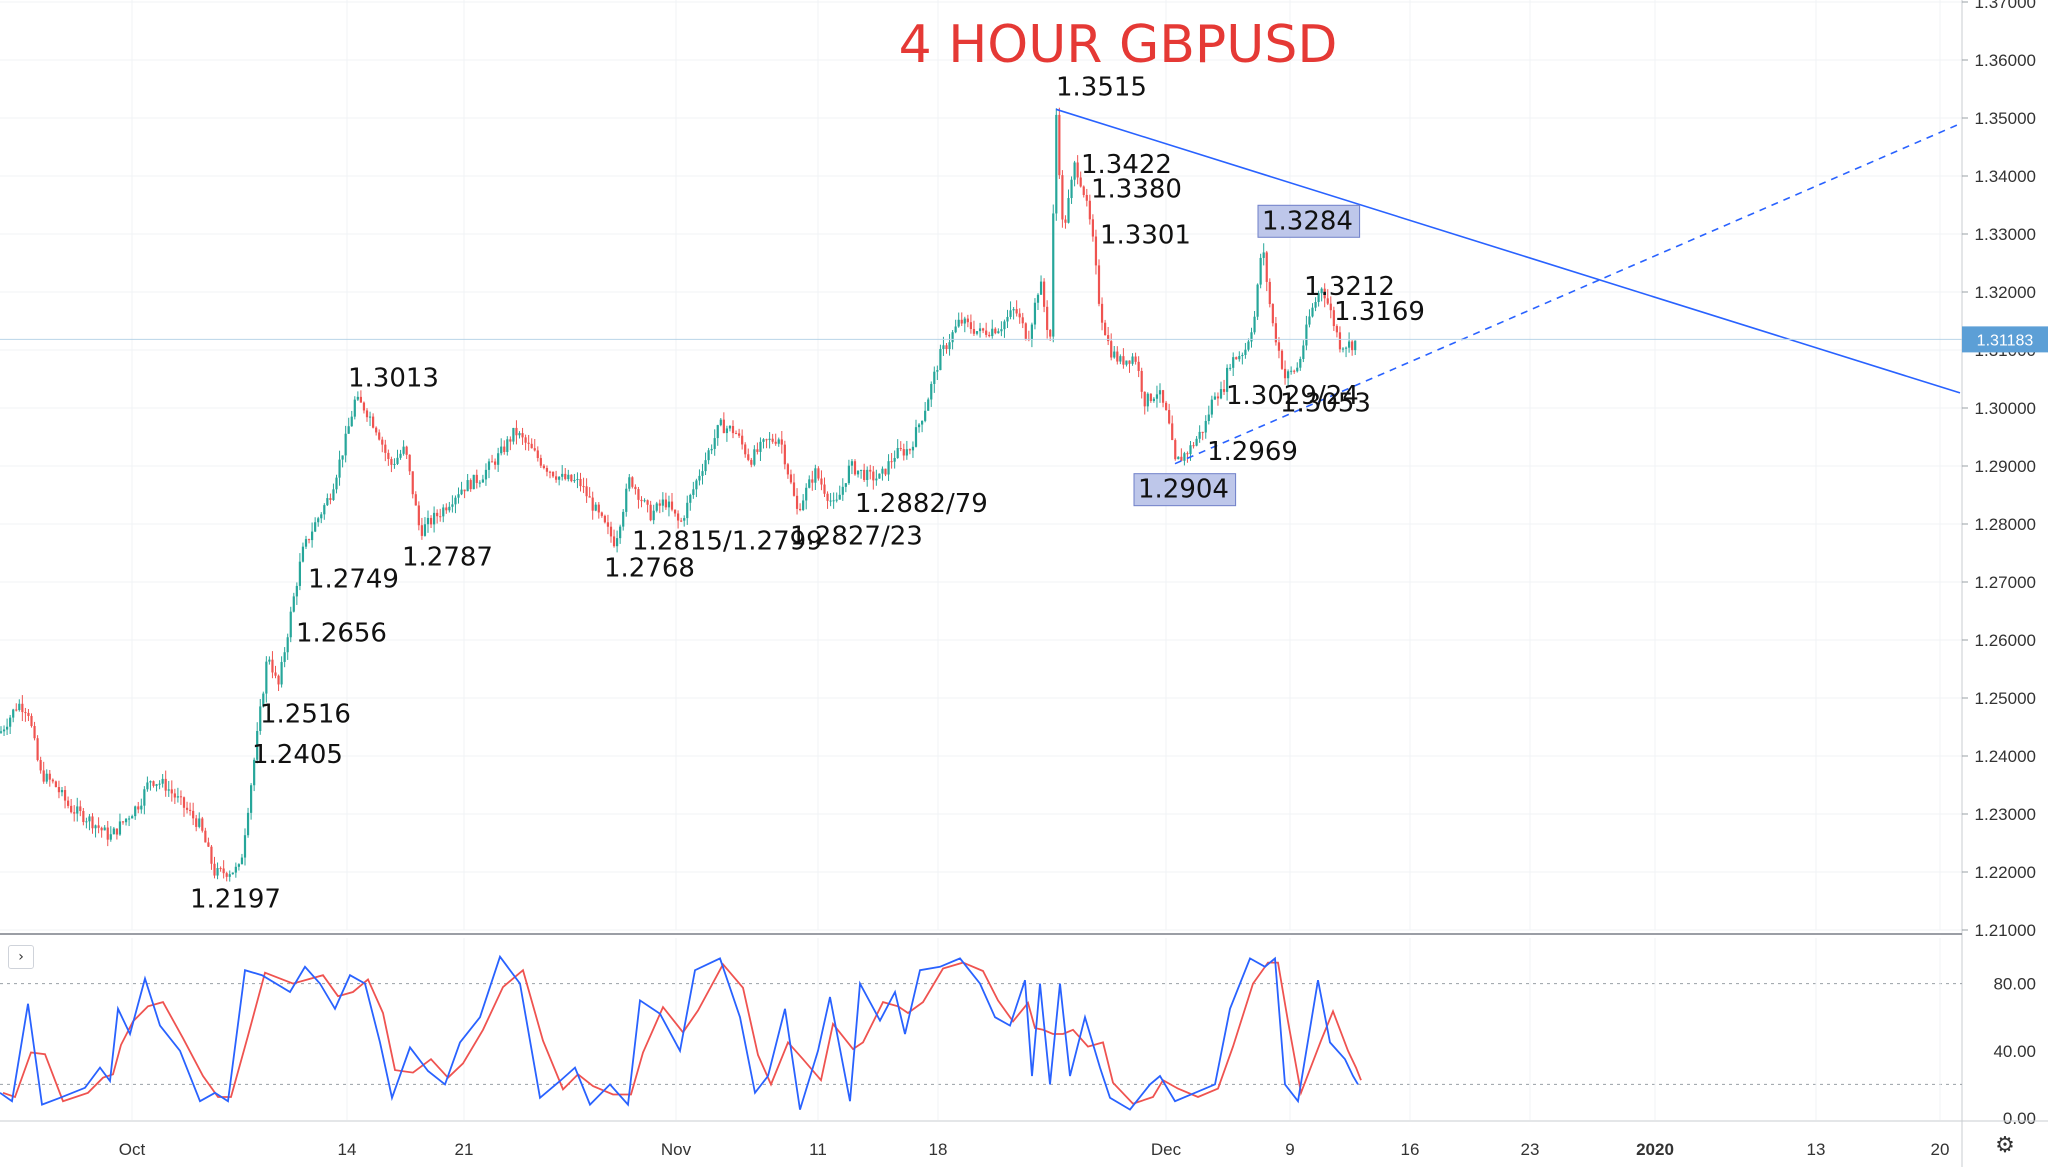 This screenshot has width=2048, height=1167. I want to click on gear-icon: ⚙, so click(2005, 1145).